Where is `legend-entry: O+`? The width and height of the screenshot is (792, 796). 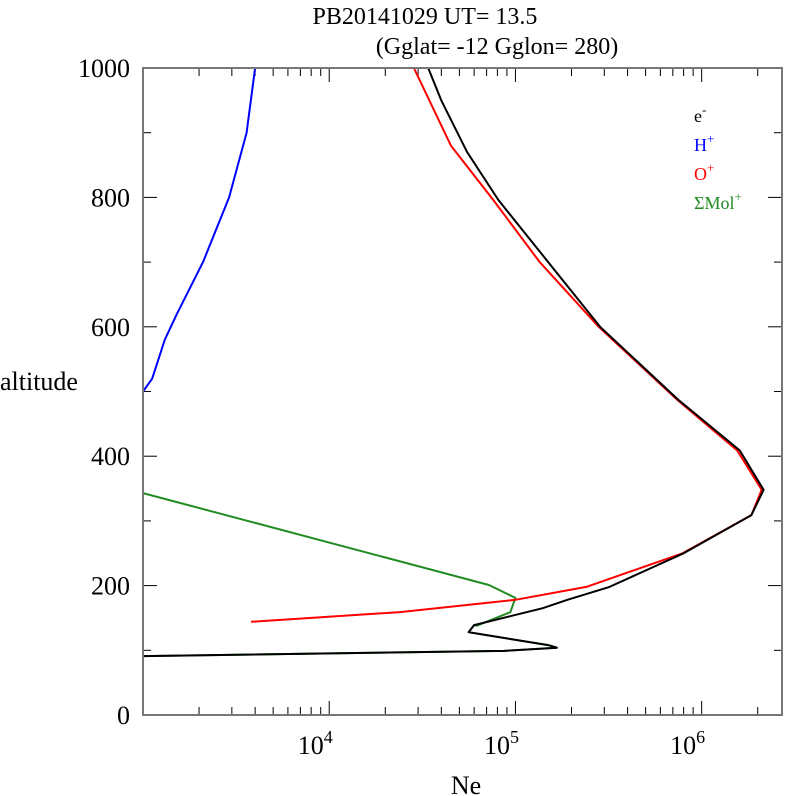
legend-entry: O+ is located at coordinates (704, 172).